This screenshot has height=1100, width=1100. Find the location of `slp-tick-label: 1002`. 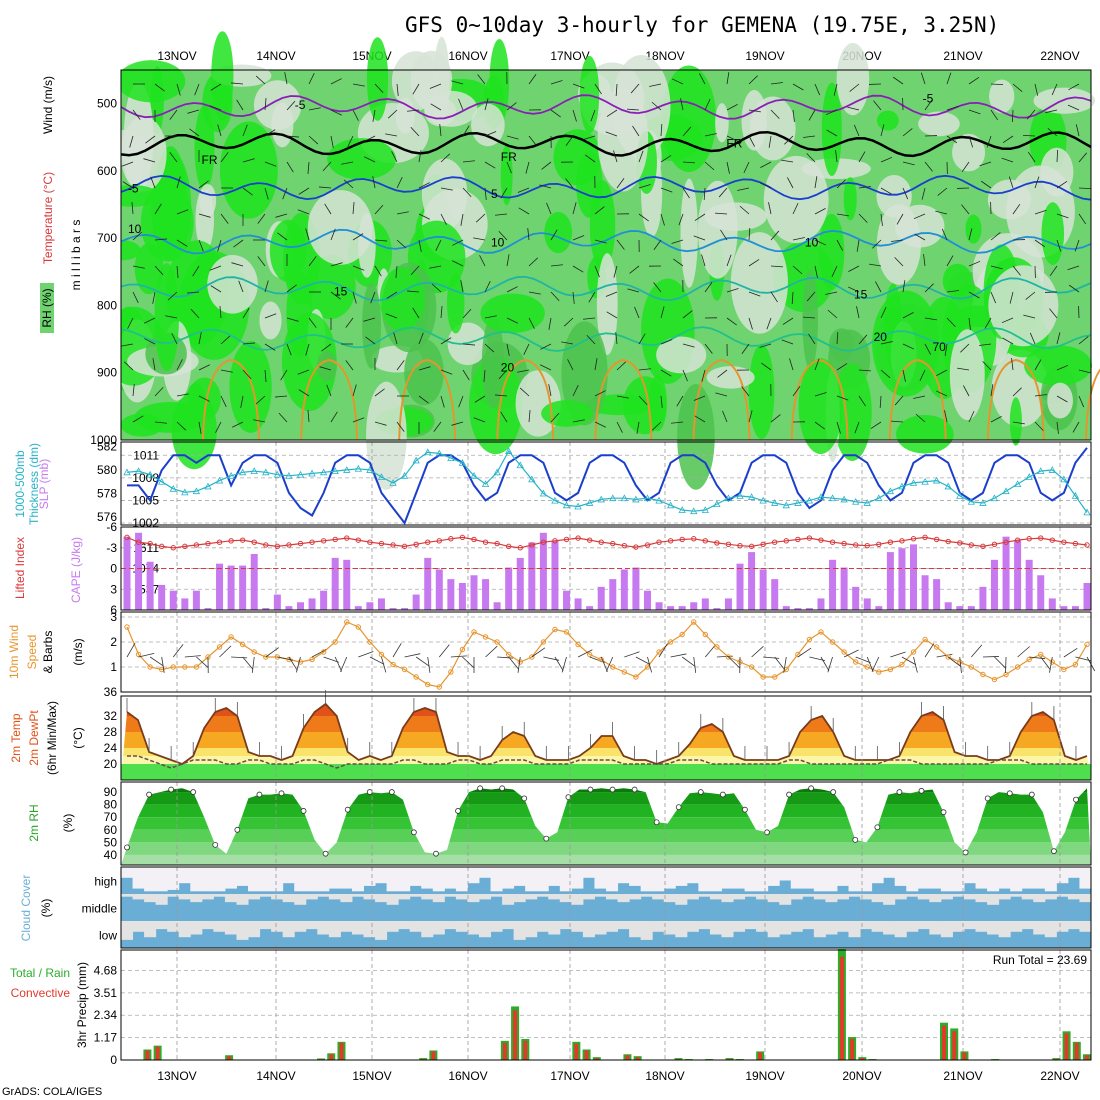

slp-tick-label: 1002 is located at coordinates (145, 523).